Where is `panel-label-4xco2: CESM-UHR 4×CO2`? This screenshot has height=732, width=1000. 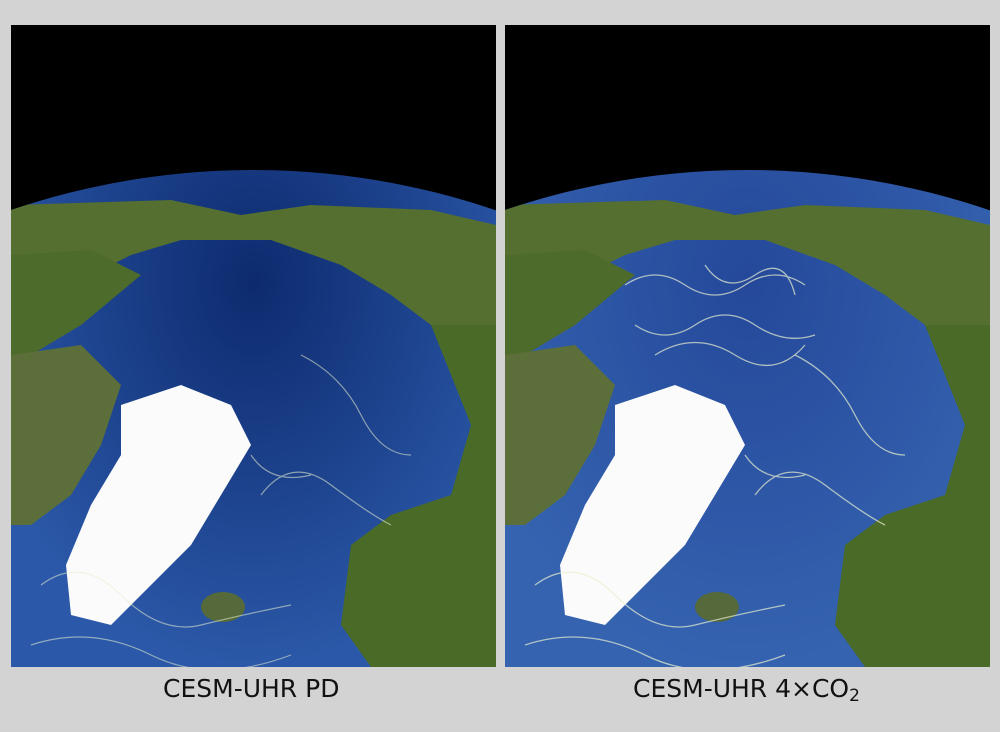
panel-label-4xco2: CESM-UHR 4×CO2 is located at coordinates (746, 690).